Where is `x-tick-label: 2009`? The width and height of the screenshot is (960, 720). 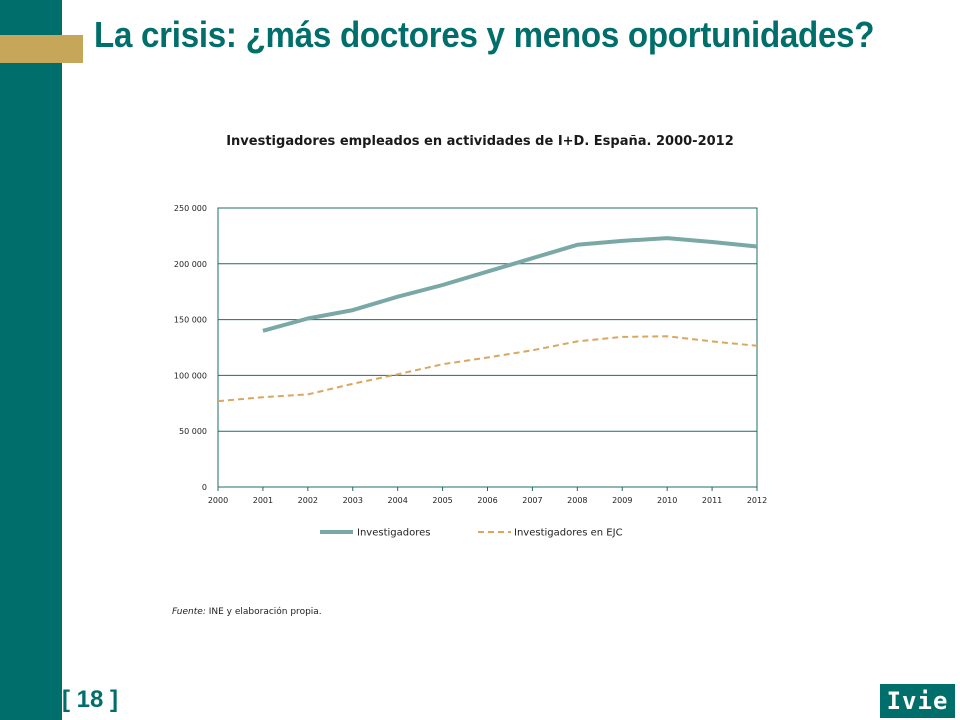
x-tick-label: 2009 is located at coordinates (622, 500).